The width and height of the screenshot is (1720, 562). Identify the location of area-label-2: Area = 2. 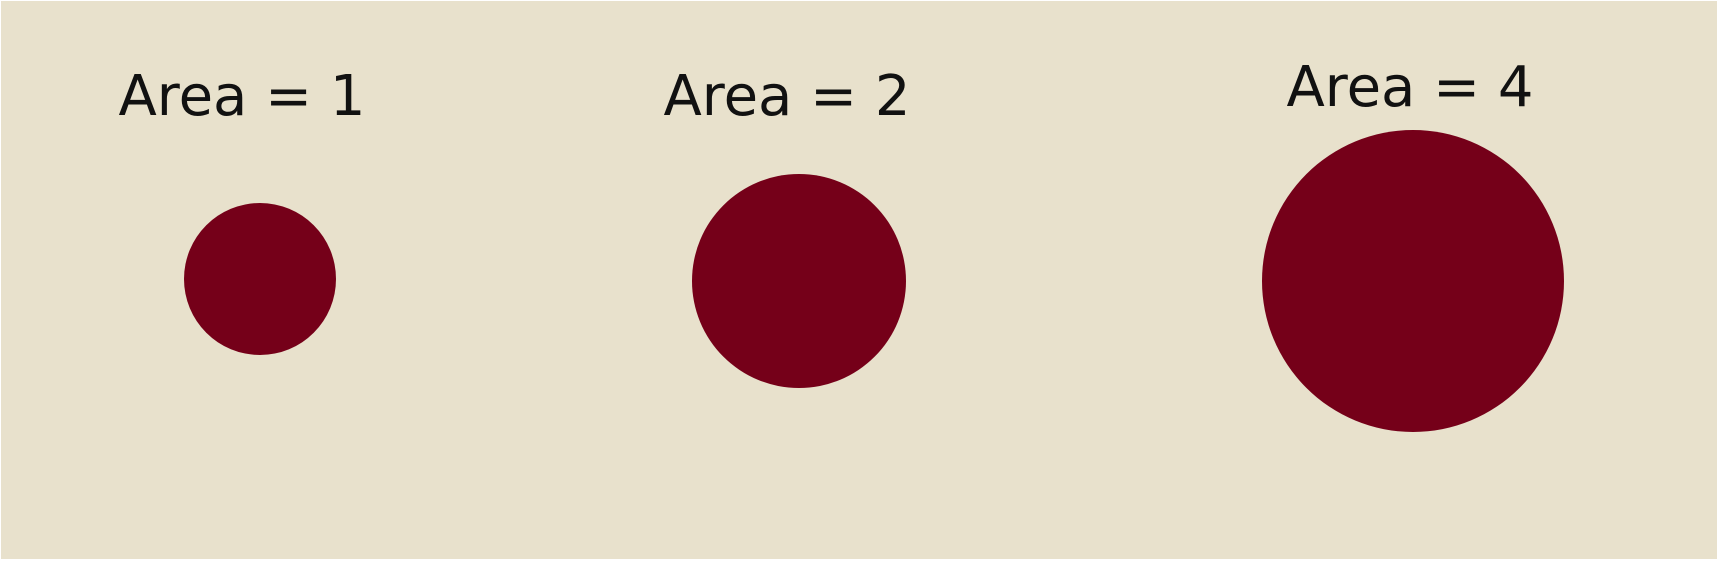
(786, 96).